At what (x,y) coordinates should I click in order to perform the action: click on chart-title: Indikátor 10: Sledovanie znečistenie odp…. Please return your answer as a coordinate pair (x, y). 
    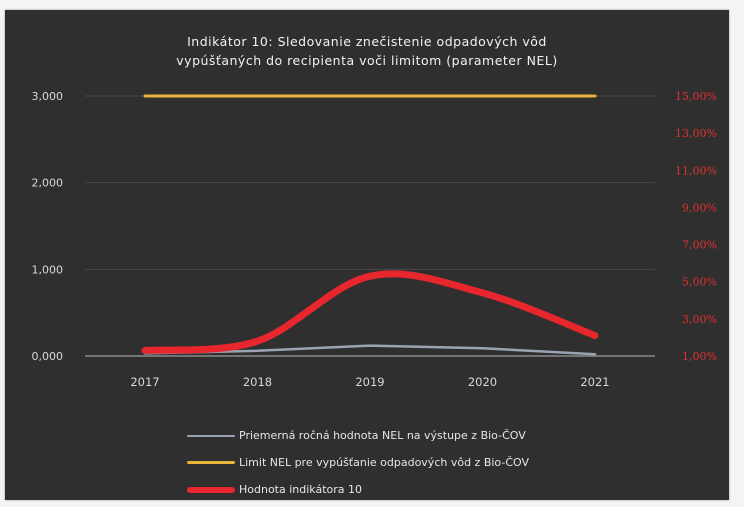
    Looking at the image, I should click on (367, 51).